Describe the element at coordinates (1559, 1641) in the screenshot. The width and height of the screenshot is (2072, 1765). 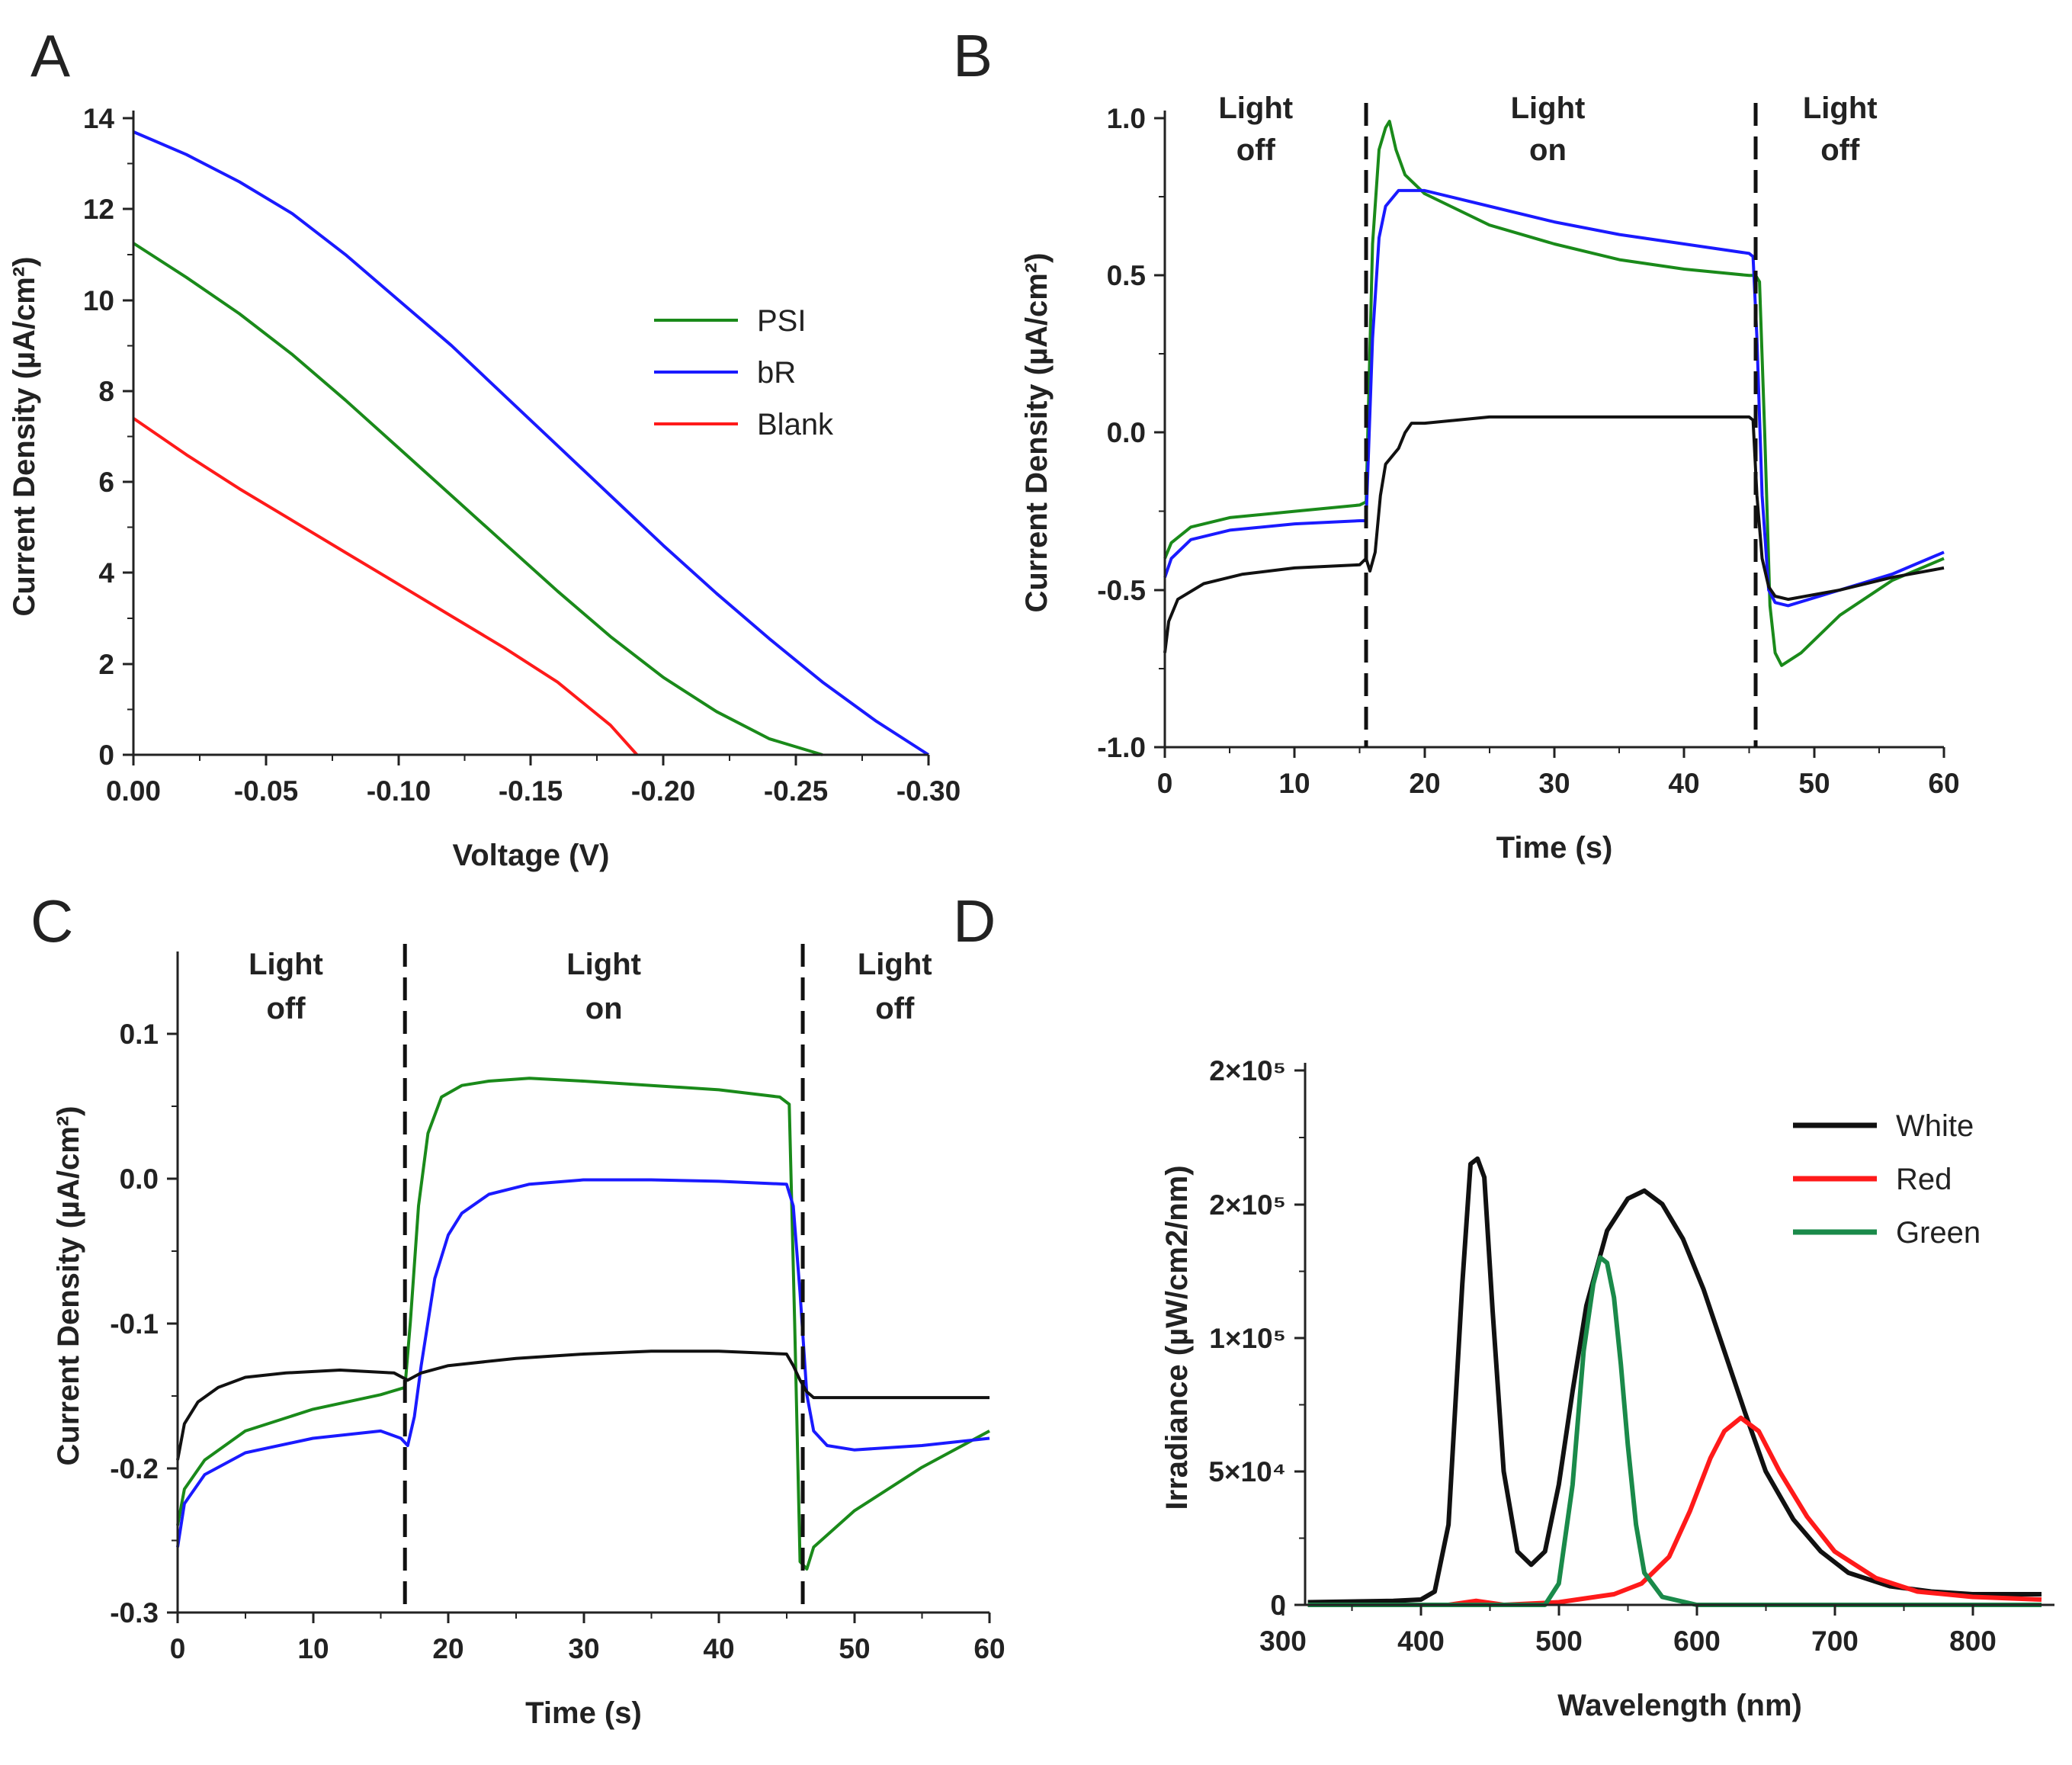
I see `x-tick-label-d: 500` at that location.